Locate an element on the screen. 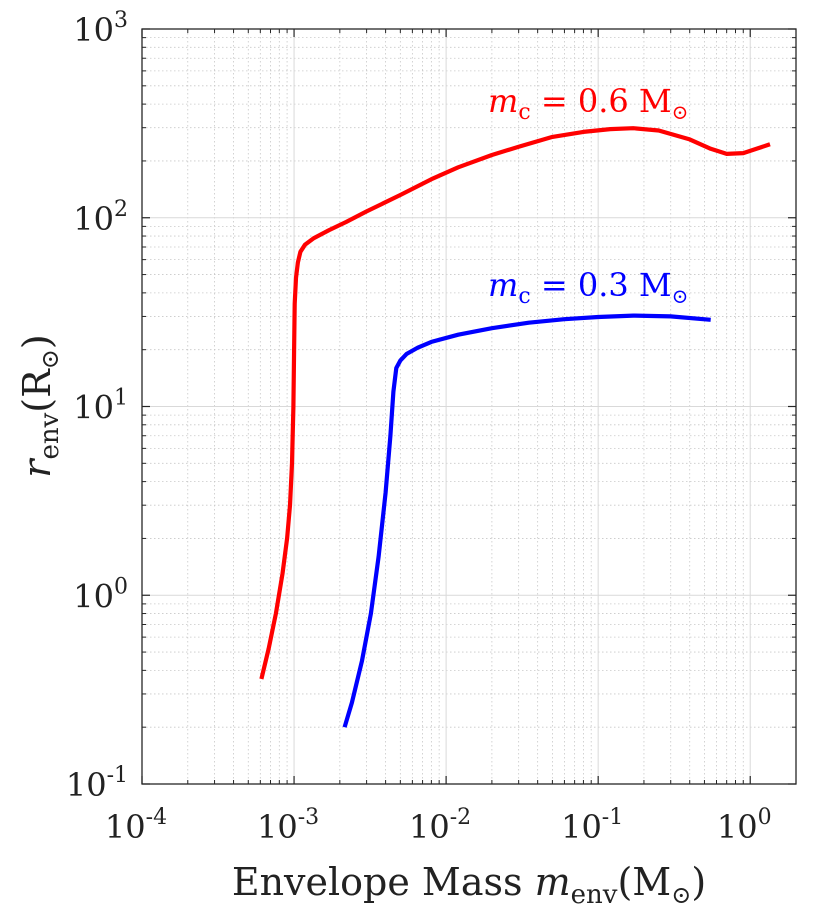 This screenshot has width=830, height=912. y-axis-title-unit: (R is located at coordinates (37, 390).